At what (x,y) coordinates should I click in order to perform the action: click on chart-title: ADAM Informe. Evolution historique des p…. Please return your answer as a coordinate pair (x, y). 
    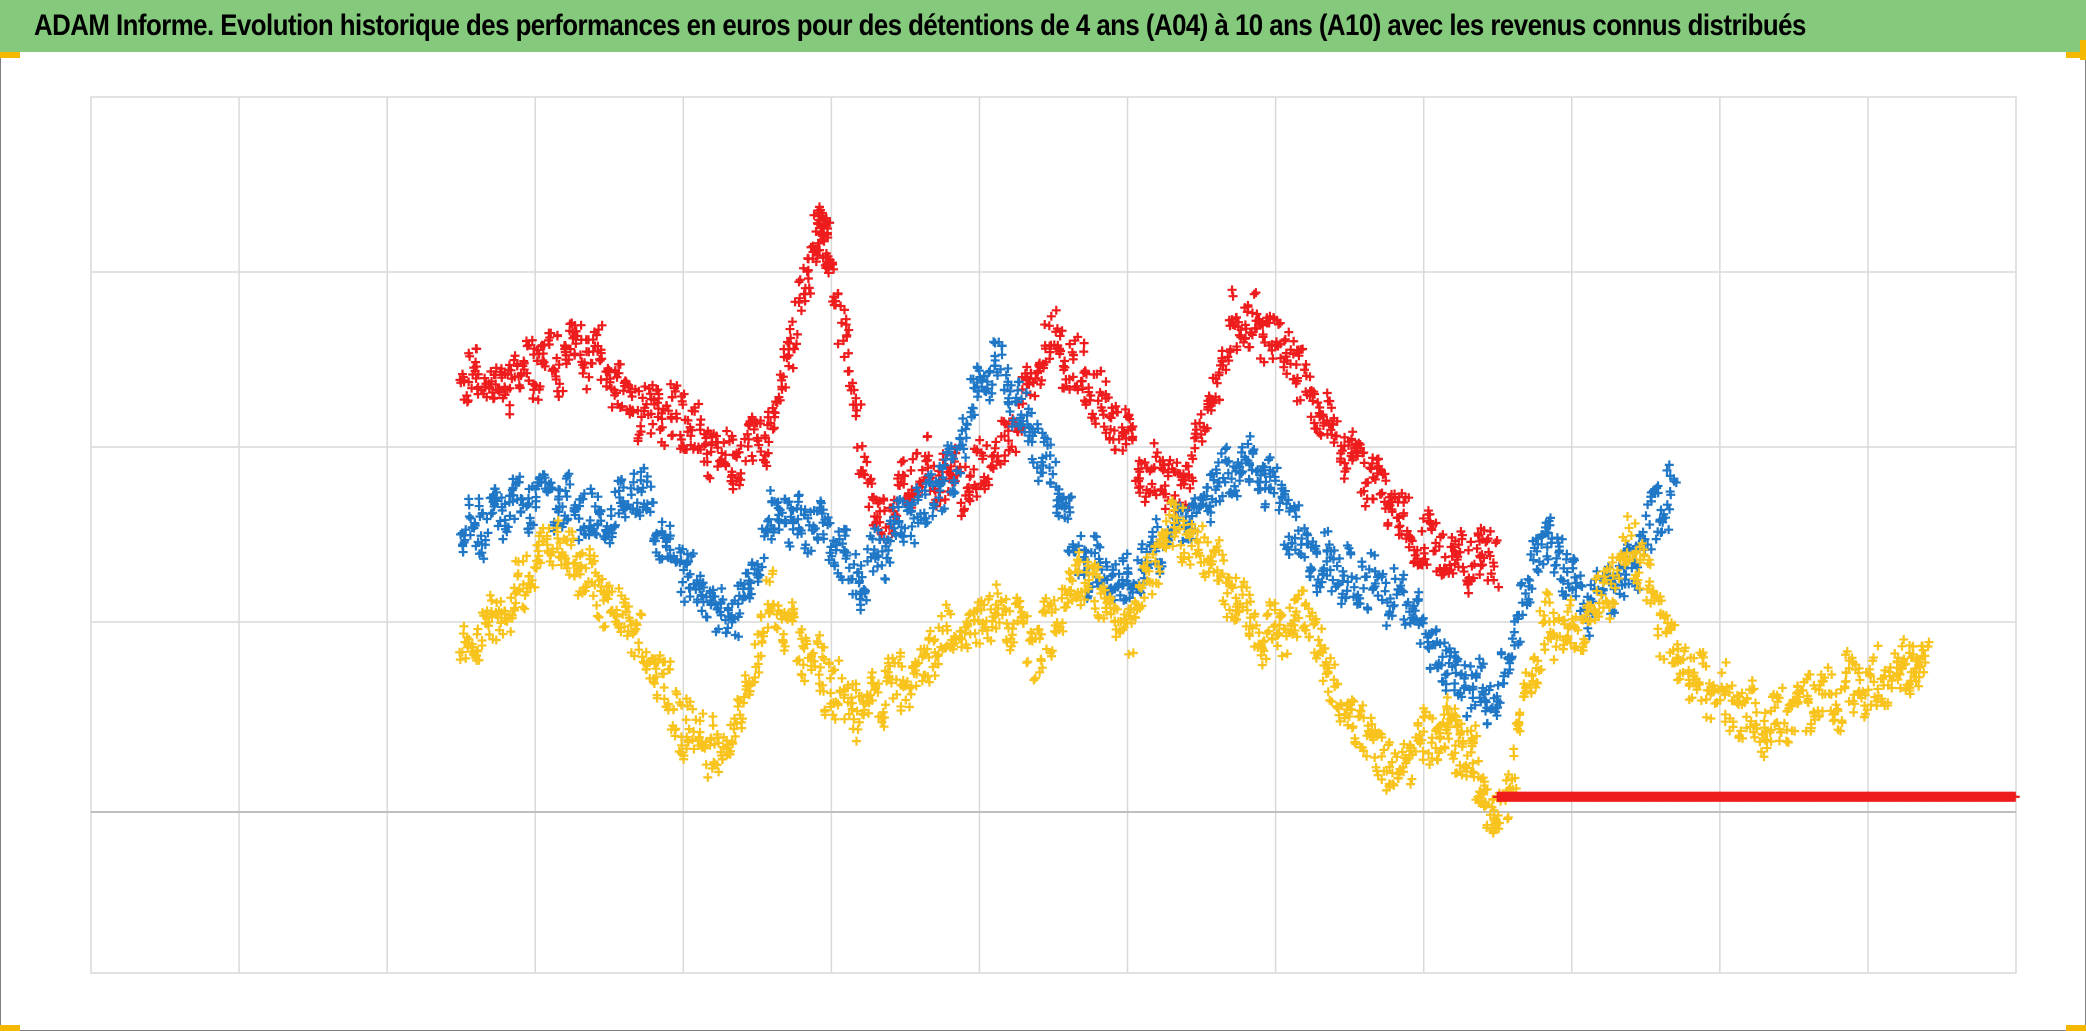
    Looking at the image, I should click on (920, 25).